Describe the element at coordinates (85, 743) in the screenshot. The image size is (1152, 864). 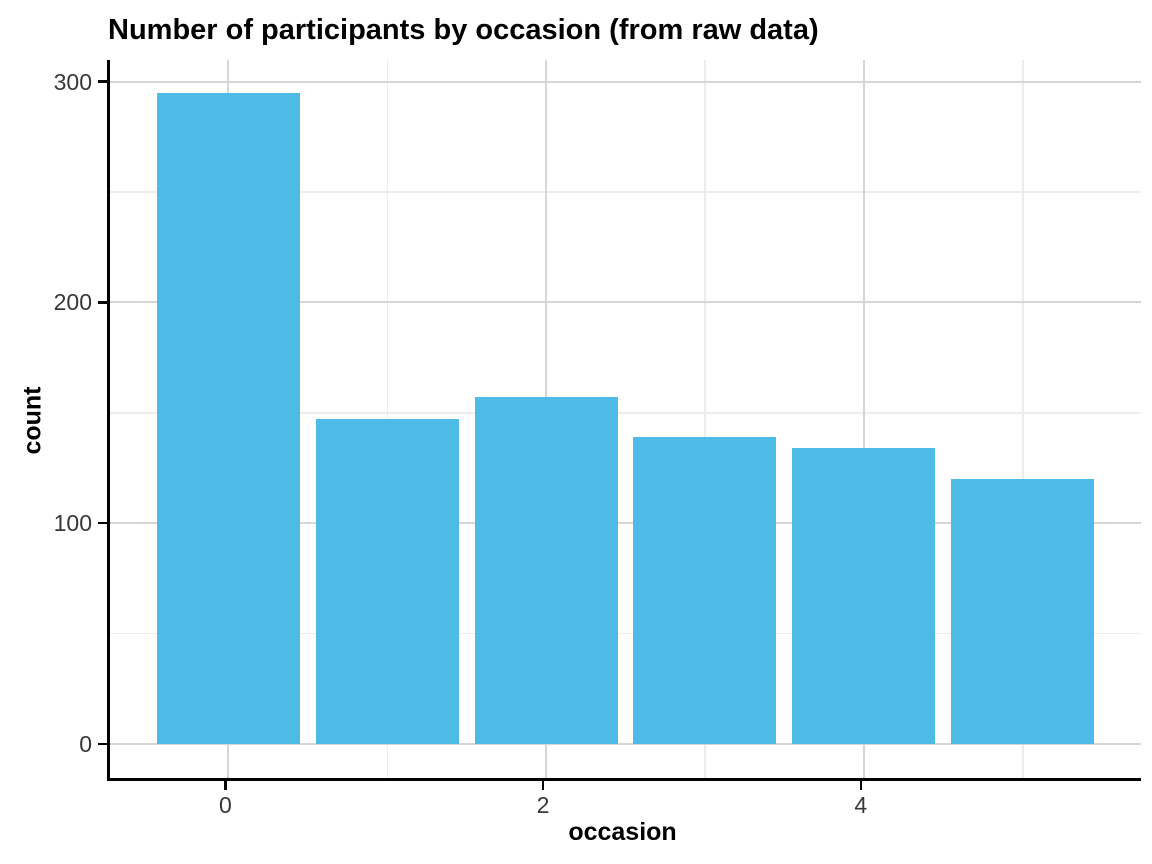
I see `y-tick-label: 0` at that location.